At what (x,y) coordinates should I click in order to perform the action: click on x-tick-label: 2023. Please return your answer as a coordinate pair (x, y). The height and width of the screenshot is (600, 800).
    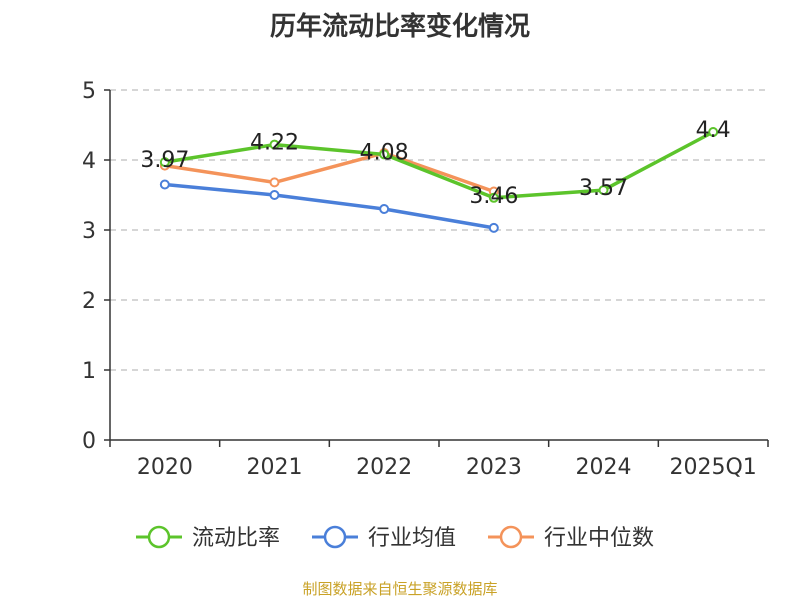
    Looking at the image, I should click on (494, 467).